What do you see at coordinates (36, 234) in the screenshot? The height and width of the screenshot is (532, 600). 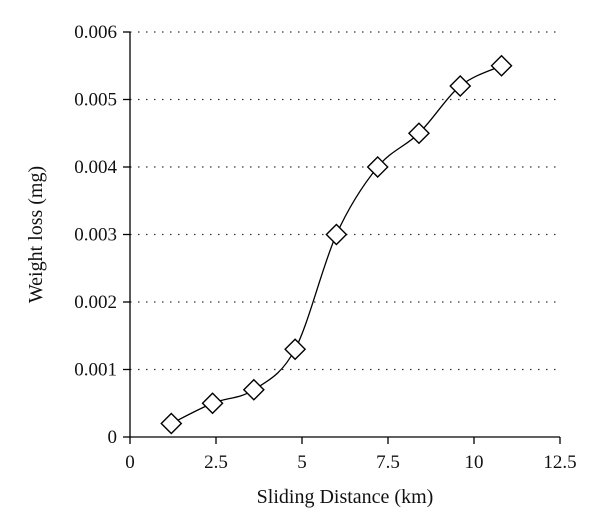 I see `y-axis-title: Weight loss (mg)` at bounding box center [36, 234].